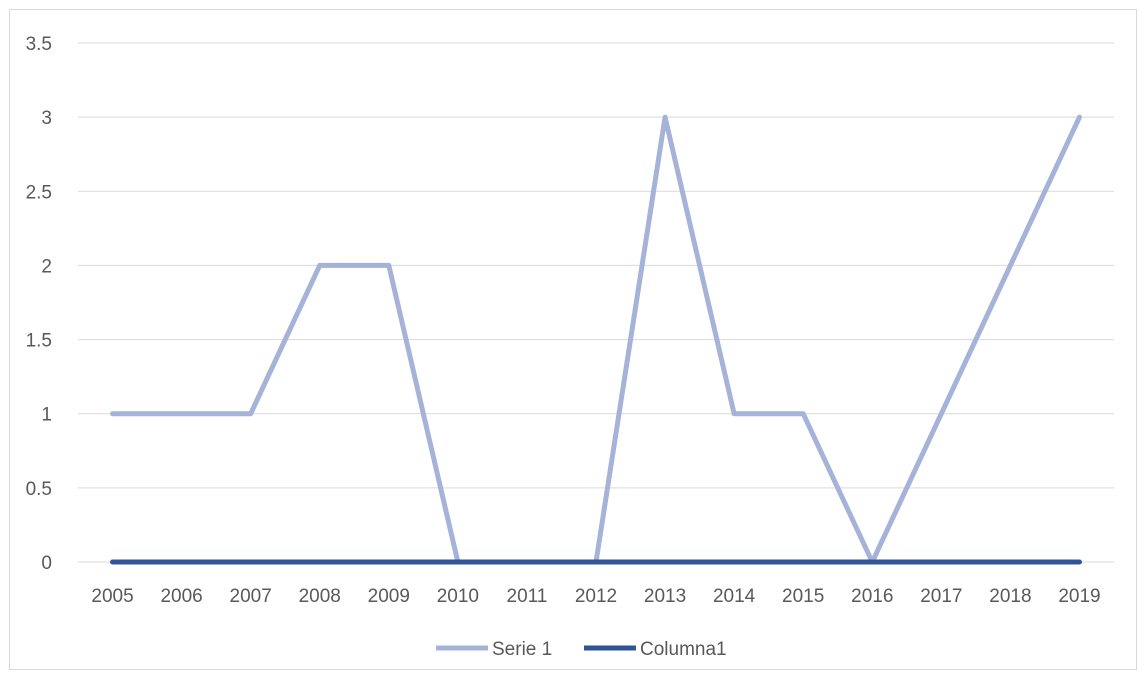 This screenshot has width=1146, height=679. I want to click on x-tick-label: 2009, so click(389, 596).